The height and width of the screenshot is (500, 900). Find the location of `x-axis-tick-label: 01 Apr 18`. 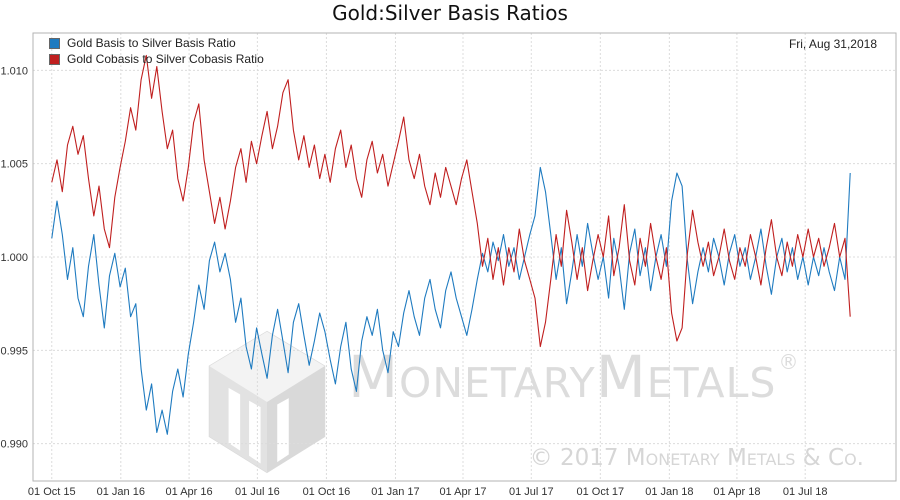

x-axis-tick-label: 01 Apr 18 is located at coordinates (736, 492).